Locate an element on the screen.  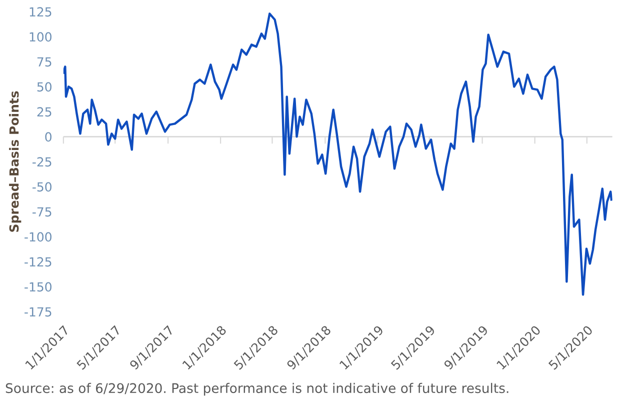
y-tick-label: 50 is located at coordinates (44, 87).